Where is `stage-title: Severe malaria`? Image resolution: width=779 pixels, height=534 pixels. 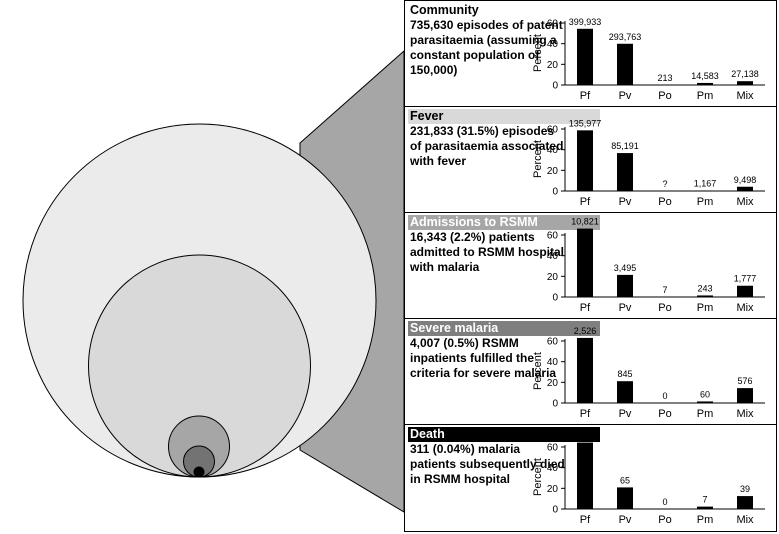
stage-title: Severe malaria is located at coordinates (504, 328).